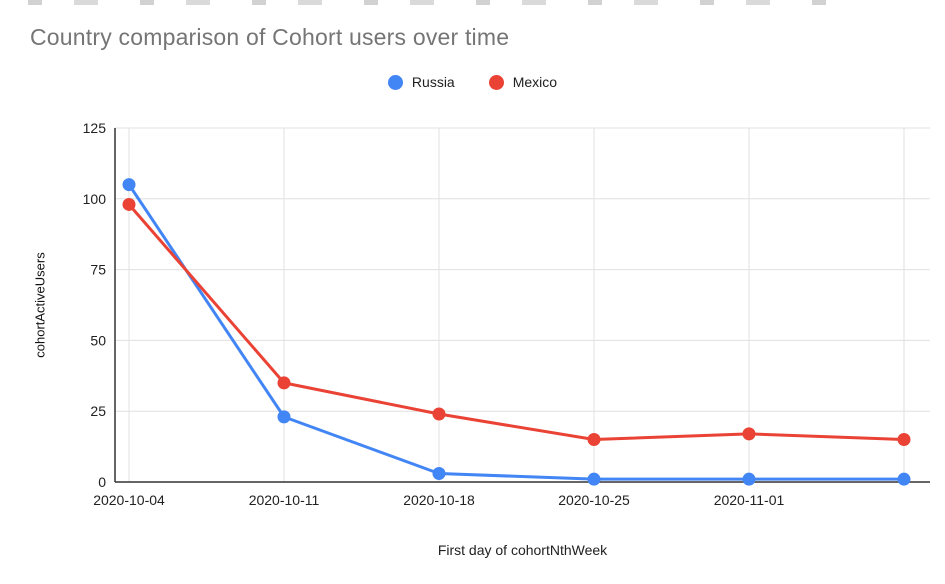 Image resolution: width=945 pixels, height=584 pixels. Describe the element at coordinates (522, 550) in the screenshot. I see `x-axis-title: First day of cohortNthWeek` at that location.